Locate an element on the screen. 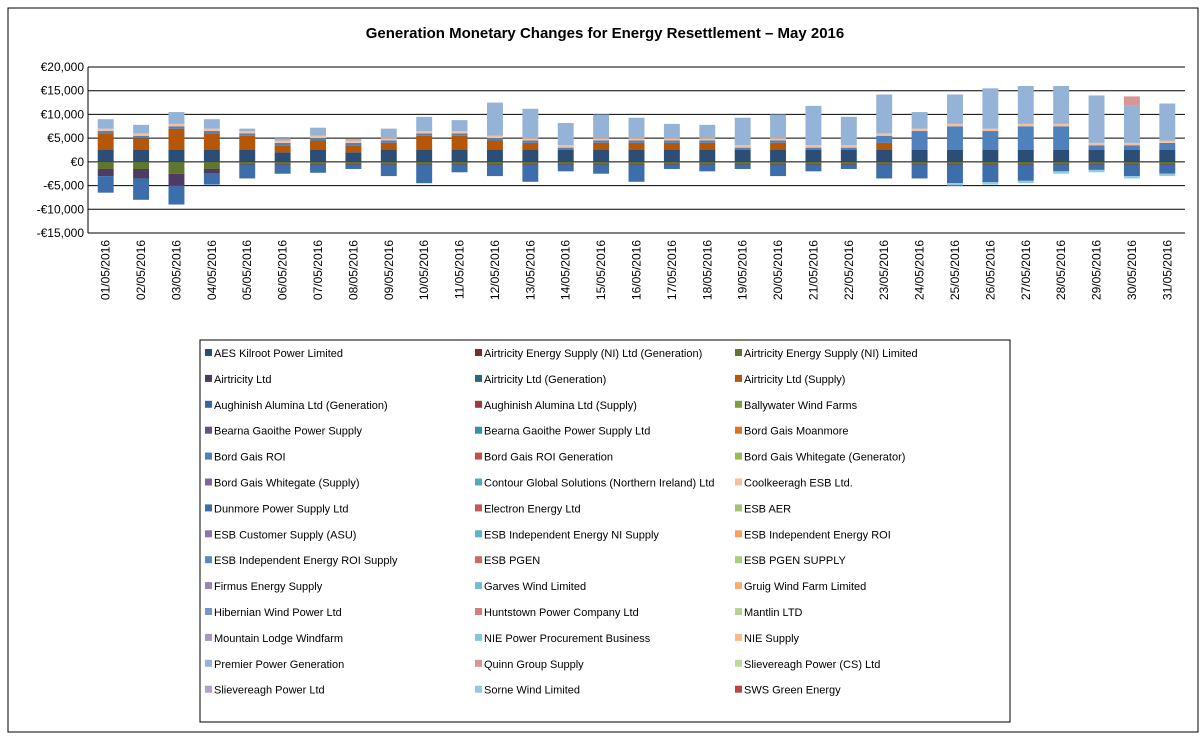 The width and height of the screenshot is (1203, 740). legend-label: NIE Supply is located at coordinates (772, 639).